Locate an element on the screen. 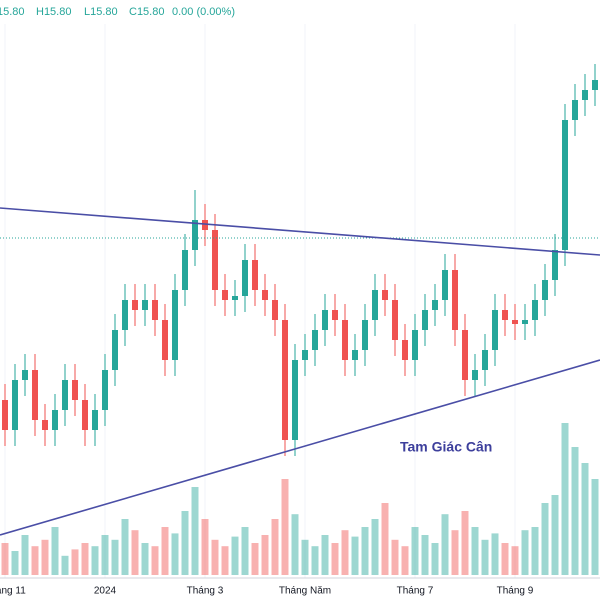 The image size is (600, 600). close-value: C15.80 is located at coordinates (146, 12).